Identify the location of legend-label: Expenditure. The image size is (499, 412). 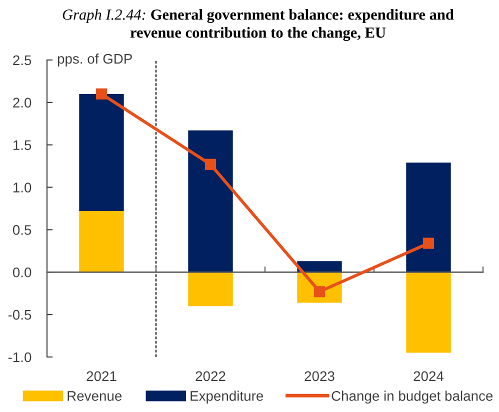
(227, 397).